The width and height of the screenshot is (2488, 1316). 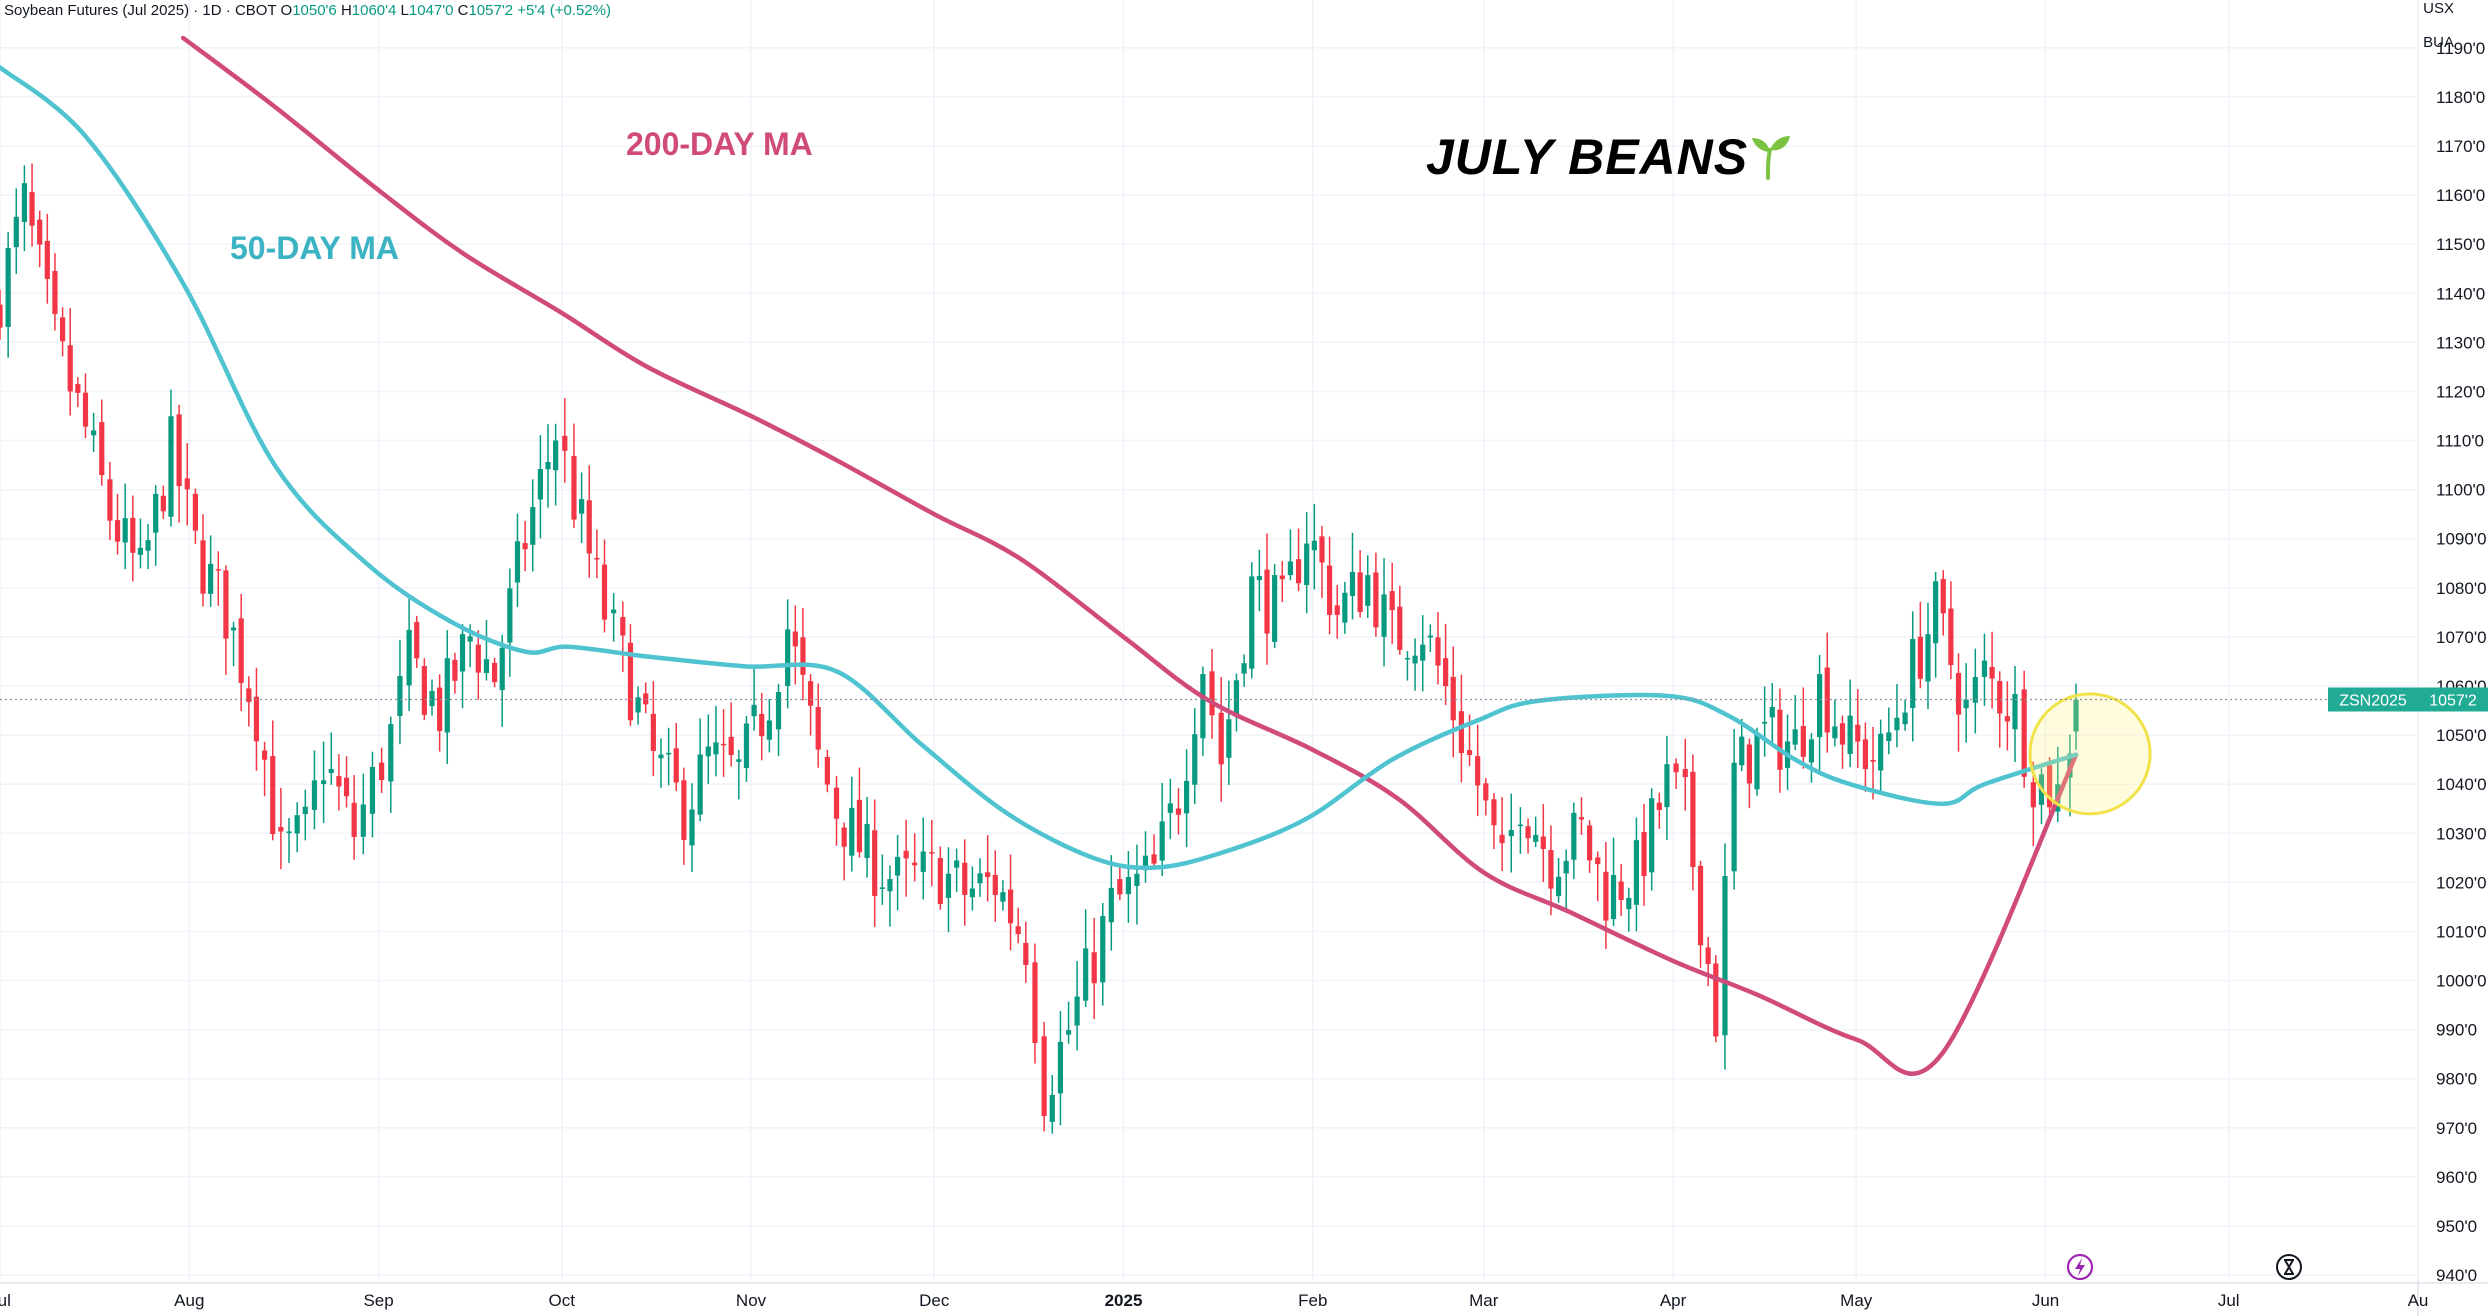 What do you see at coordinates (2460, 195) in the screenshot?
I see `y-tick-label: 1160'0` at bounding box center [2460, 195].